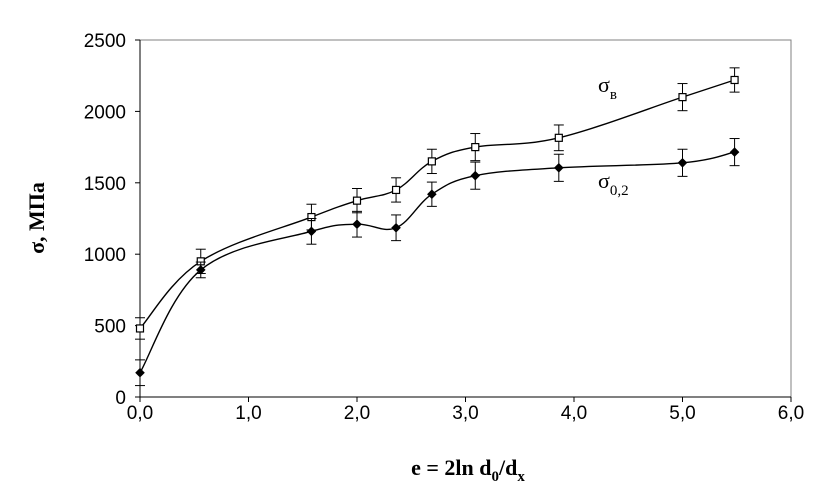 This screenshot has height=498, width=826. Describe the element at coordinates (105, 112) in the screenshot. I see `y-tick-label: 2000` at that location.